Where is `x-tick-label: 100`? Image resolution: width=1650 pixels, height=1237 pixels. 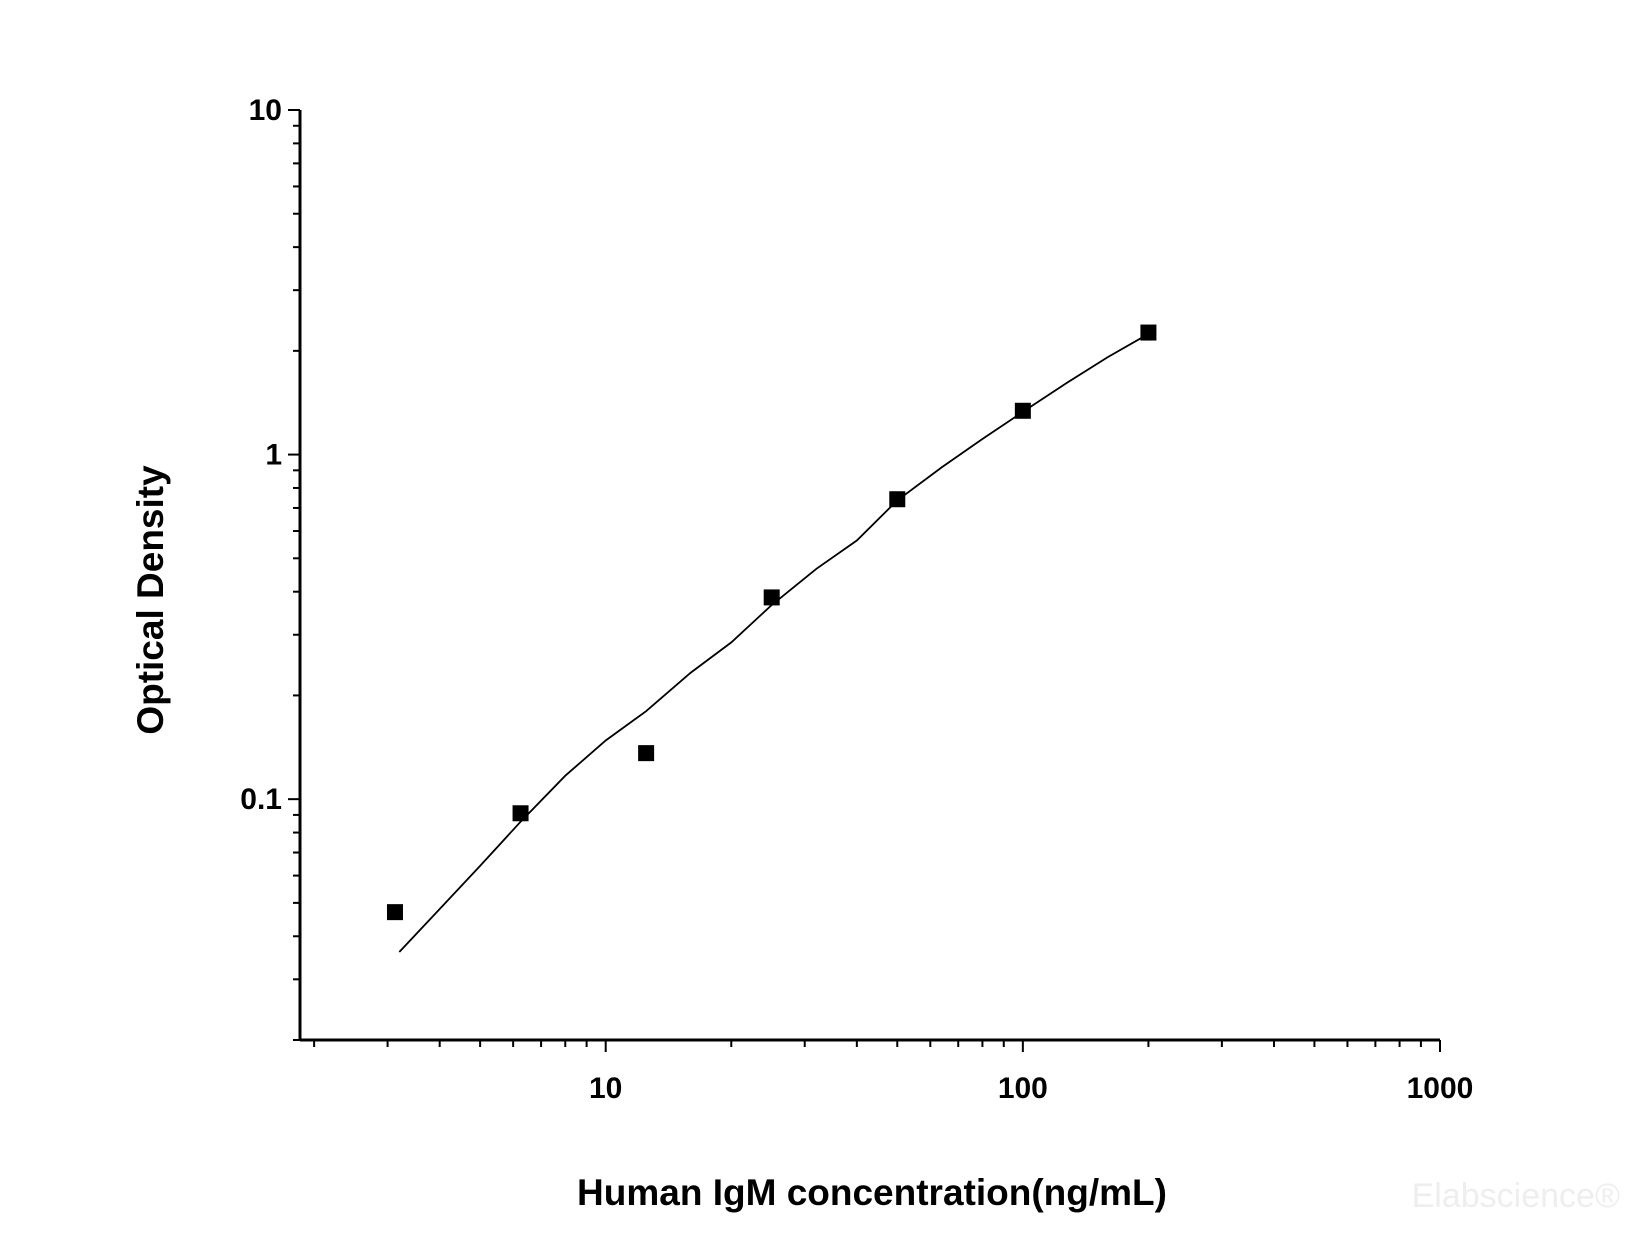 x-tick-label: 100 is located at coordinates (1023, 1088).